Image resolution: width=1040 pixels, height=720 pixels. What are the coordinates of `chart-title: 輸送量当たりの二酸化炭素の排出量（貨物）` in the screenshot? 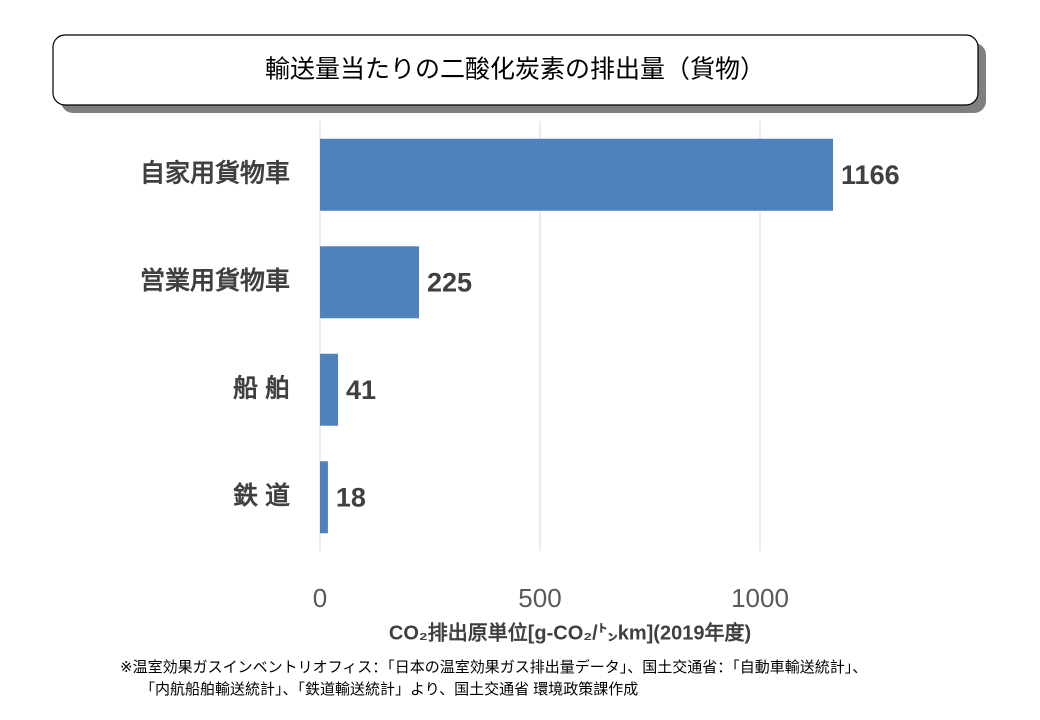 It's located at (515, 70).